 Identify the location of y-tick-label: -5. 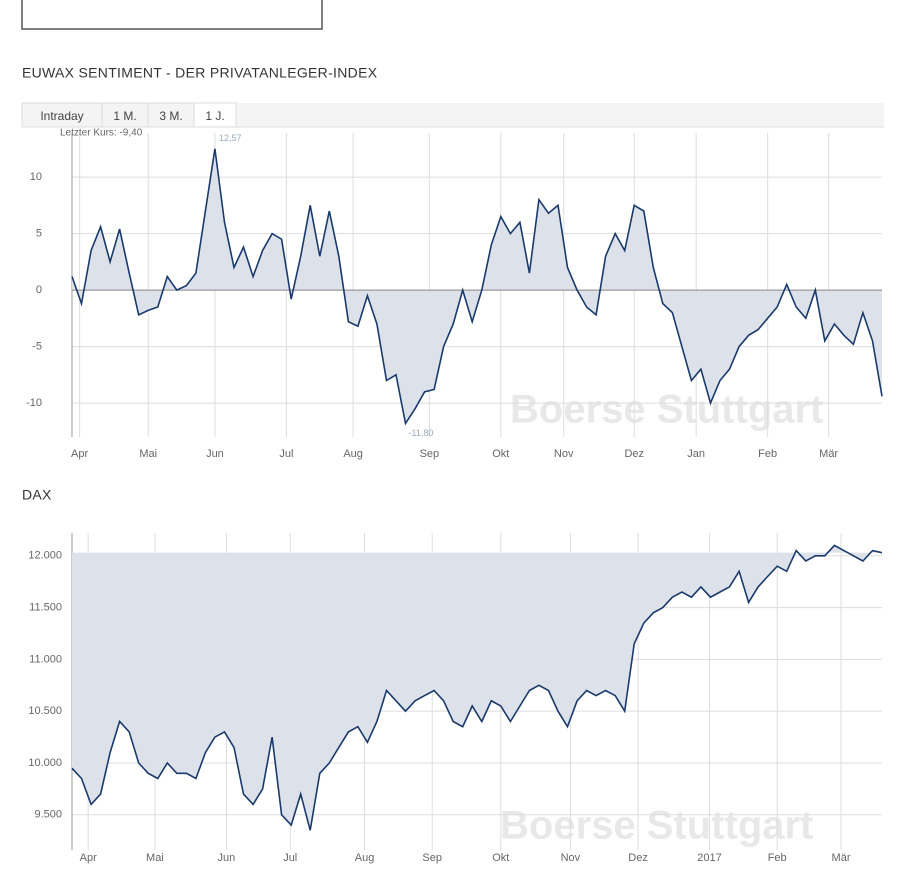
(37, 346).